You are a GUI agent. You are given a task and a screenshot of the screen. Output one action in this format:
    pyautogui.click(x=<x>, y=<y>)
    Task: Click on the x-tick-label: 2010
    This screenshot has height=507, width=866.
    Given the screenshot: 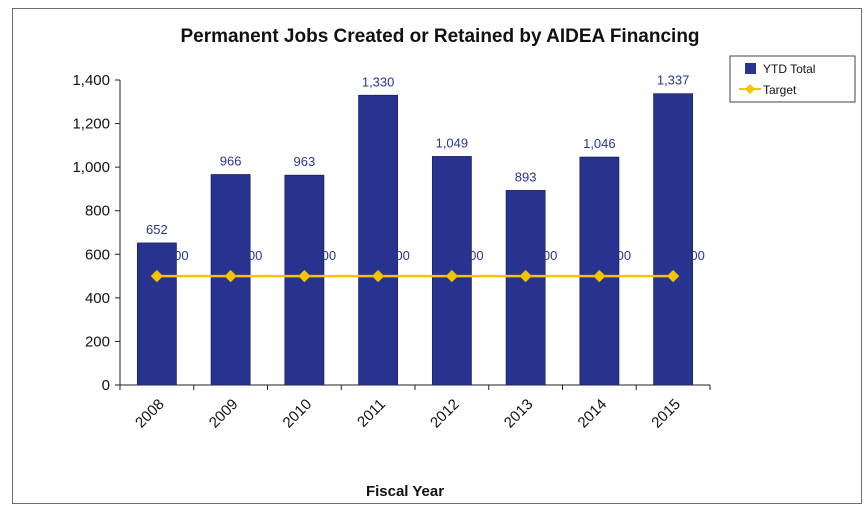 What is the action you would take?
    pyautogui.click(x=298, y=414)
    